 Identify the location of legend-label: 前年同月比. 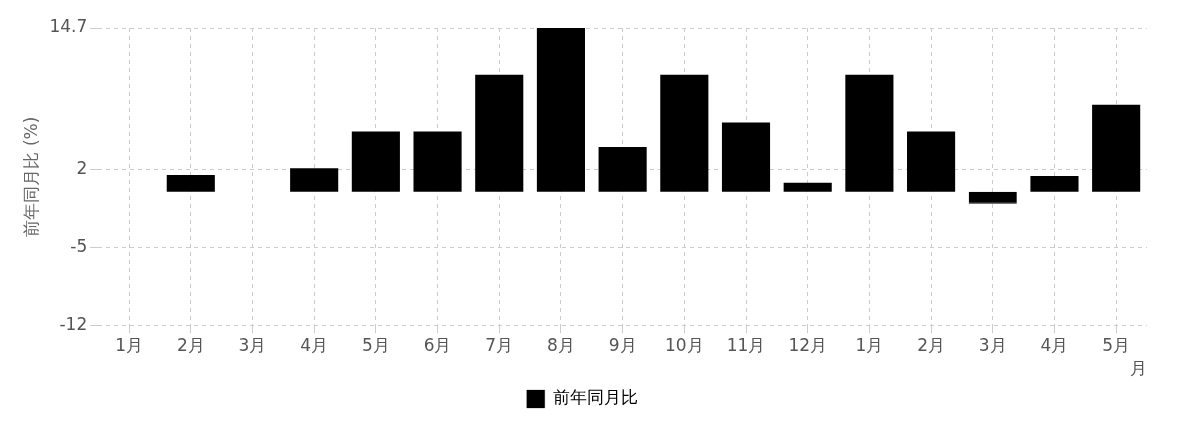
(596, 397).